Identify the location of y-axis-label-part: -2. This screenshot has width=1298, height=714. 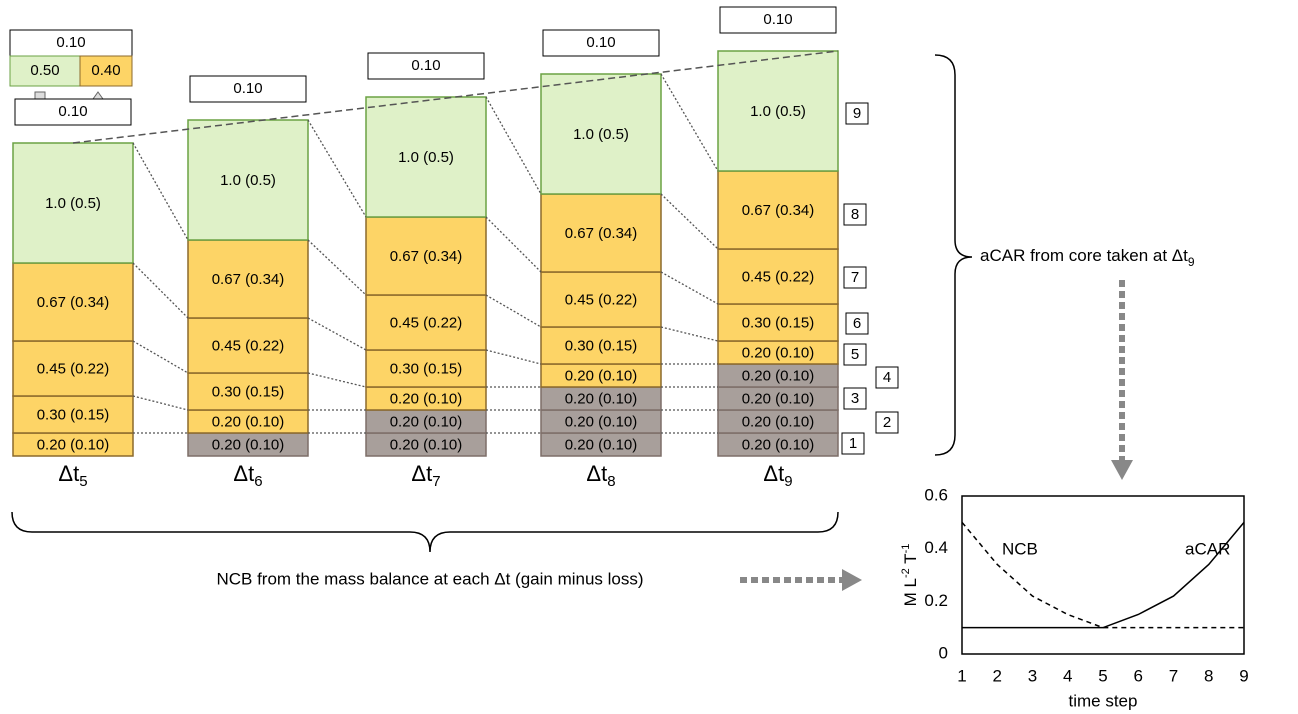
(906, 573).